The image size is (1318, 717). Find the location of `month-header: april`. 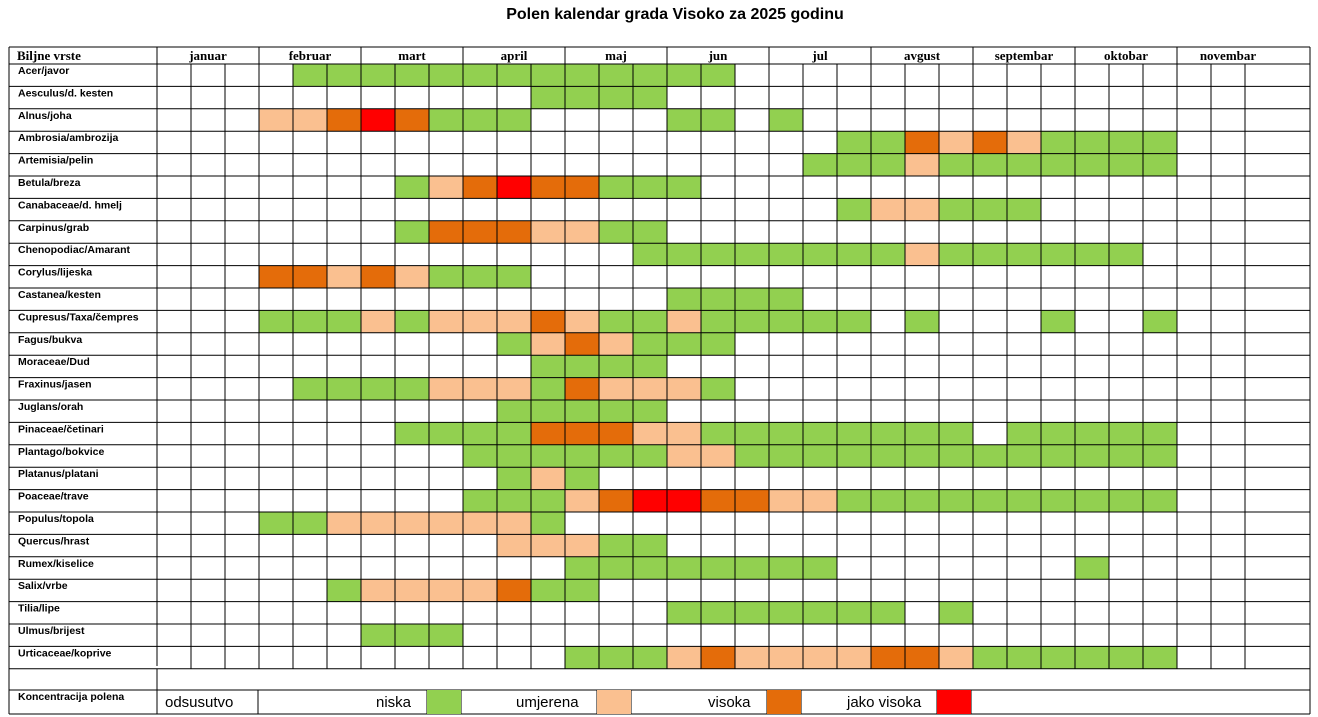

month-header: april is located at coordinates (514, 55).